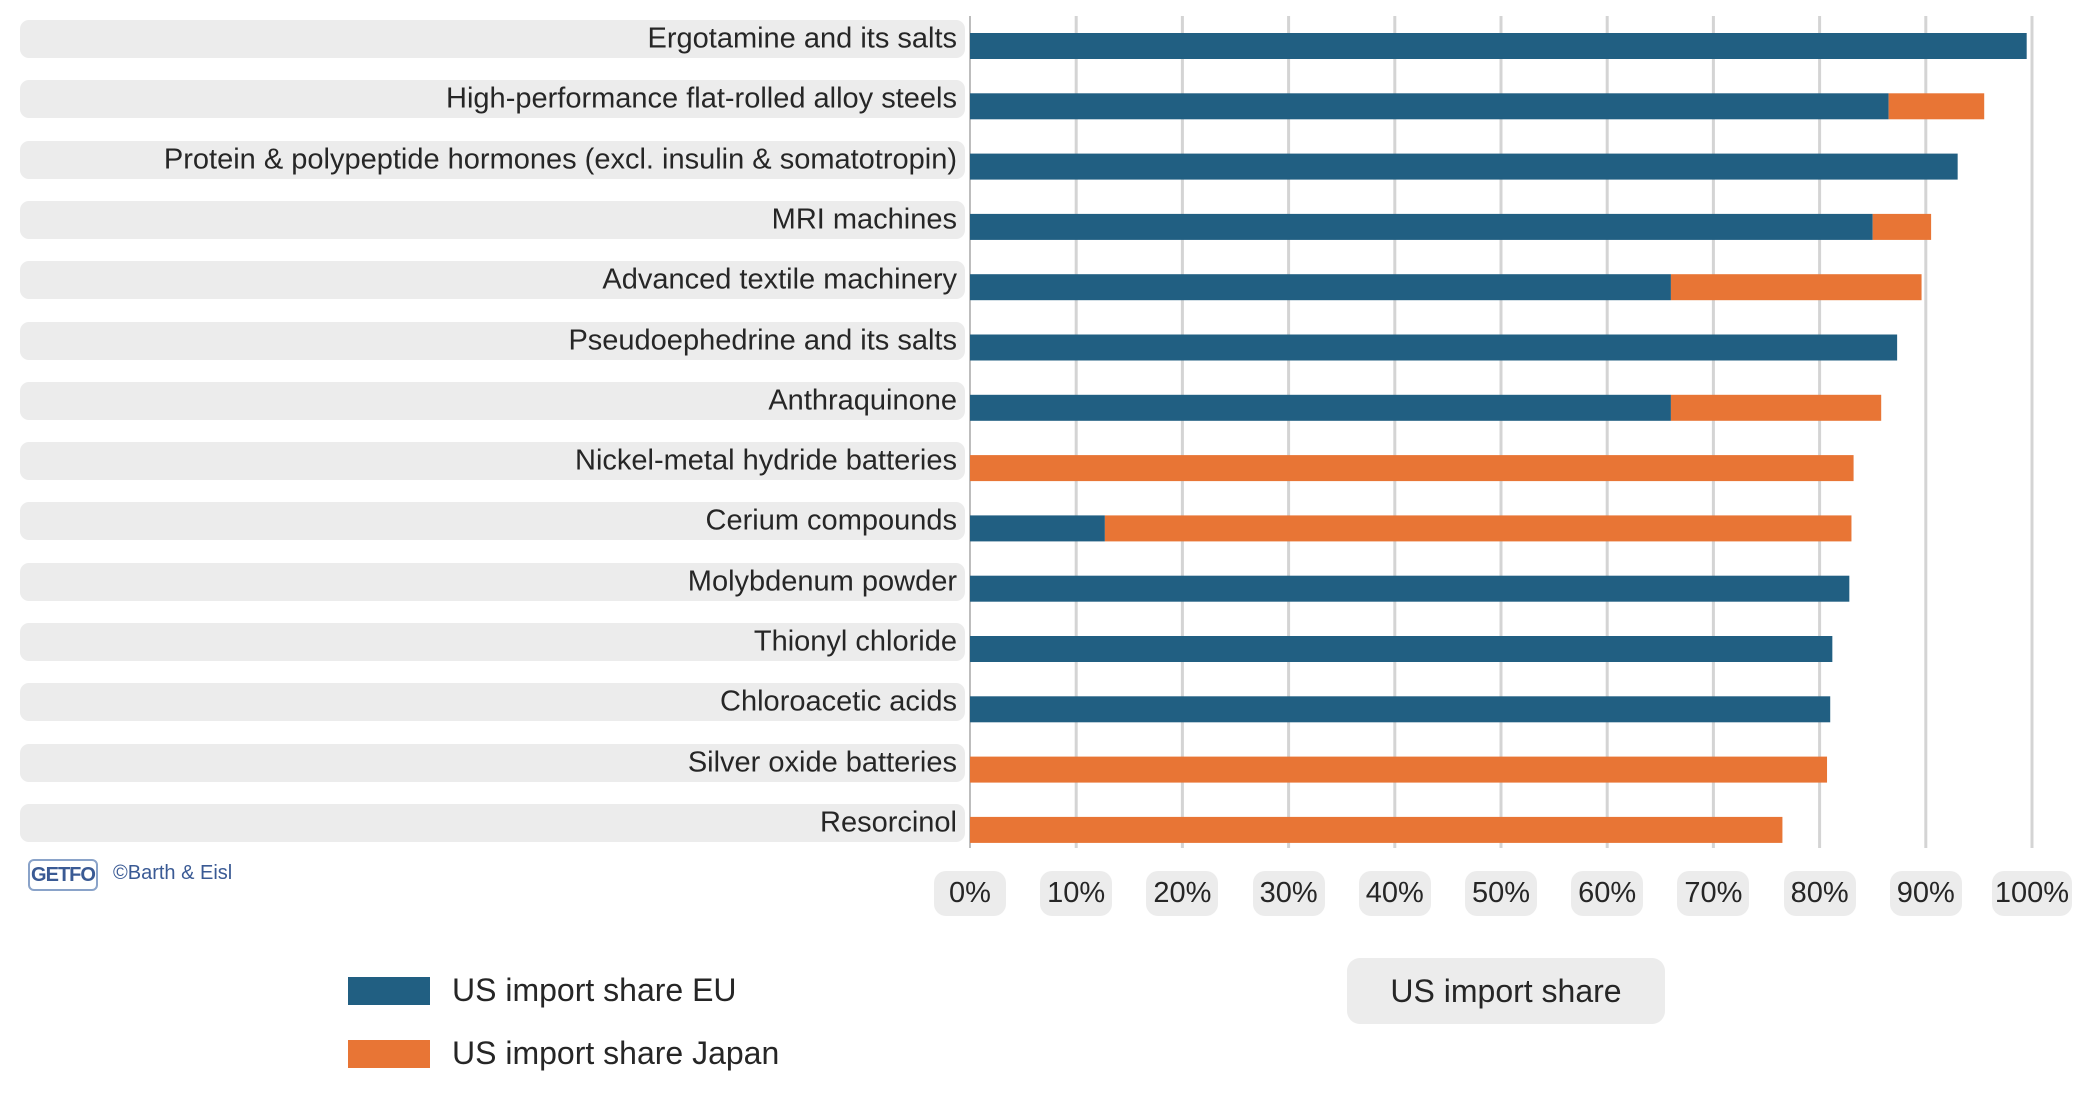  What do you see at coordinates (63, 875) in the screenshot?
I see `getfo-logo: GETFO` at bounding box center [63, 875].